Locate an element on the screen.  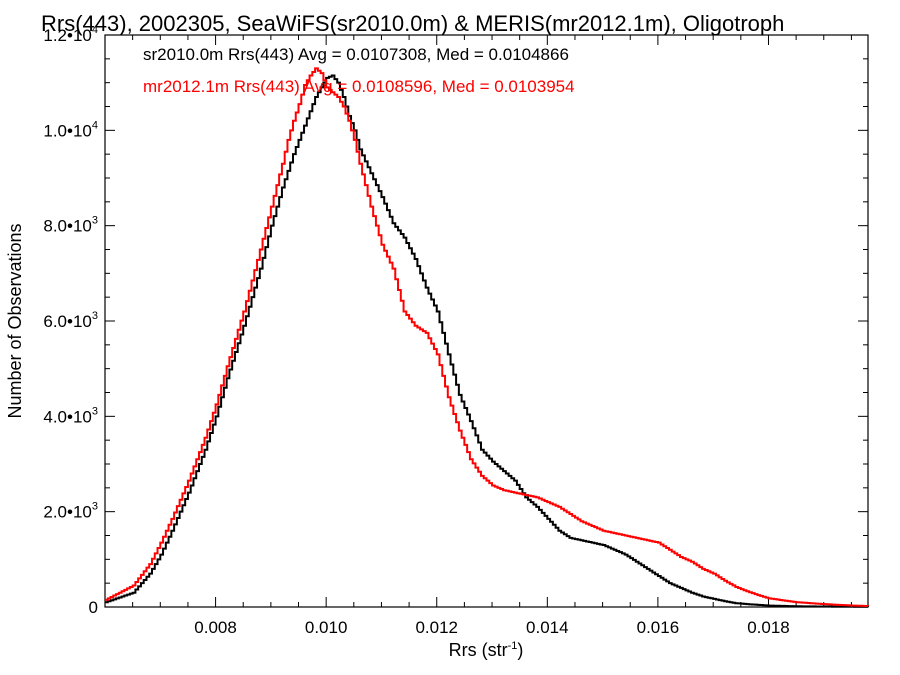
y-tick-label: 1.0•104 is located at coordinates (70, 129).